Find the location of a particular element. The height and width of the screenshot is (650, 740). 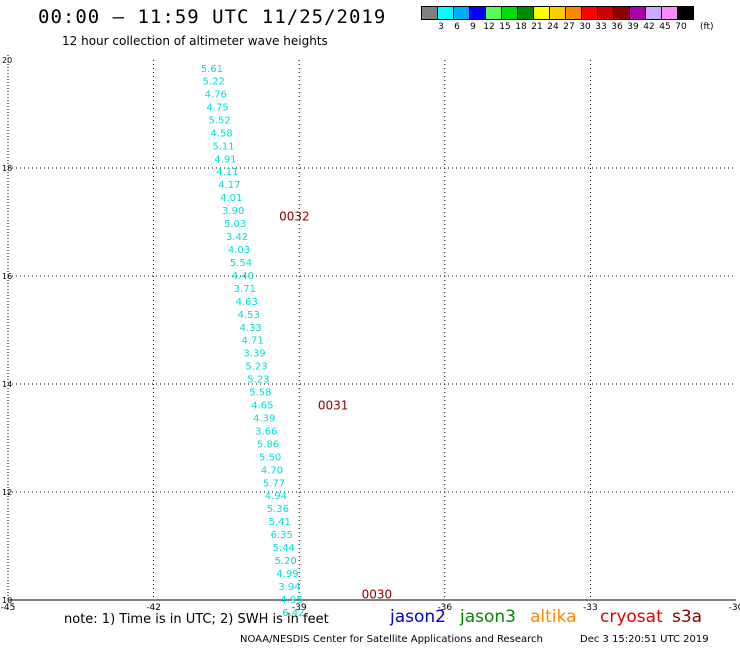

wave-height-point: 4.39 is located at coordinates (264, 418).